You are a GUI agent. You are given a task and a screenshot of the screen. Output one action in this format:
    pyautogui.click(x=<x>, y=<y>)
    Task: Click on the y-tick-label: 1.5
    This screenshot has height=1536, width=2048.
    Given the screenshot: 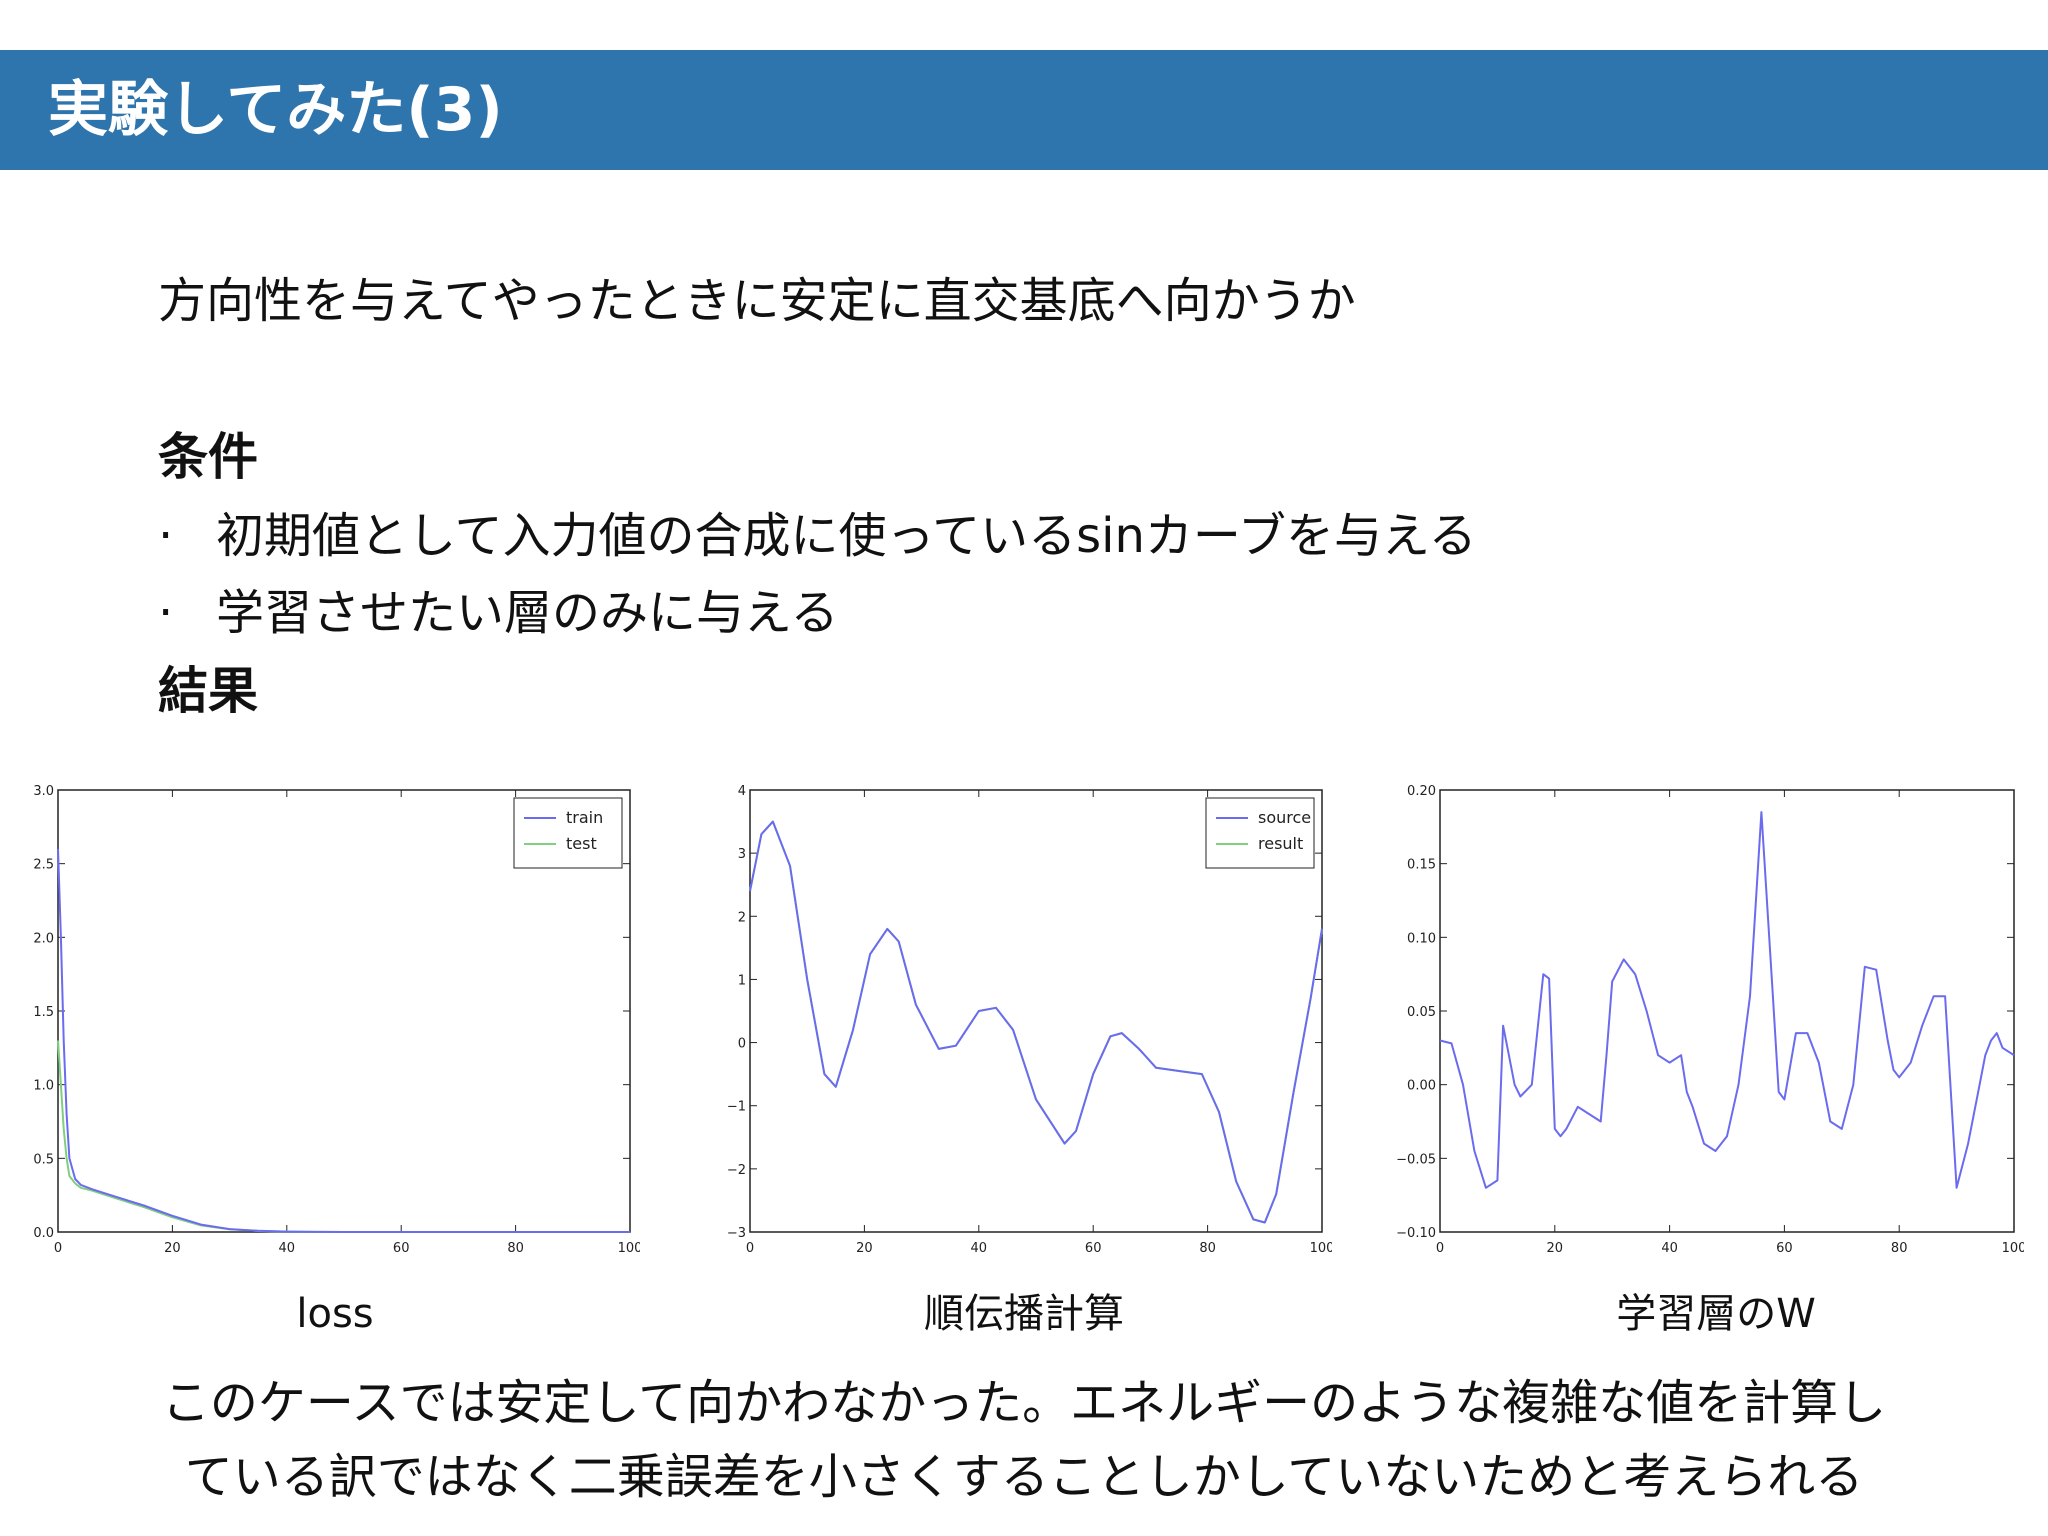 What is the action you would take?
    pyautogui.click(x=43, y=1012)
    